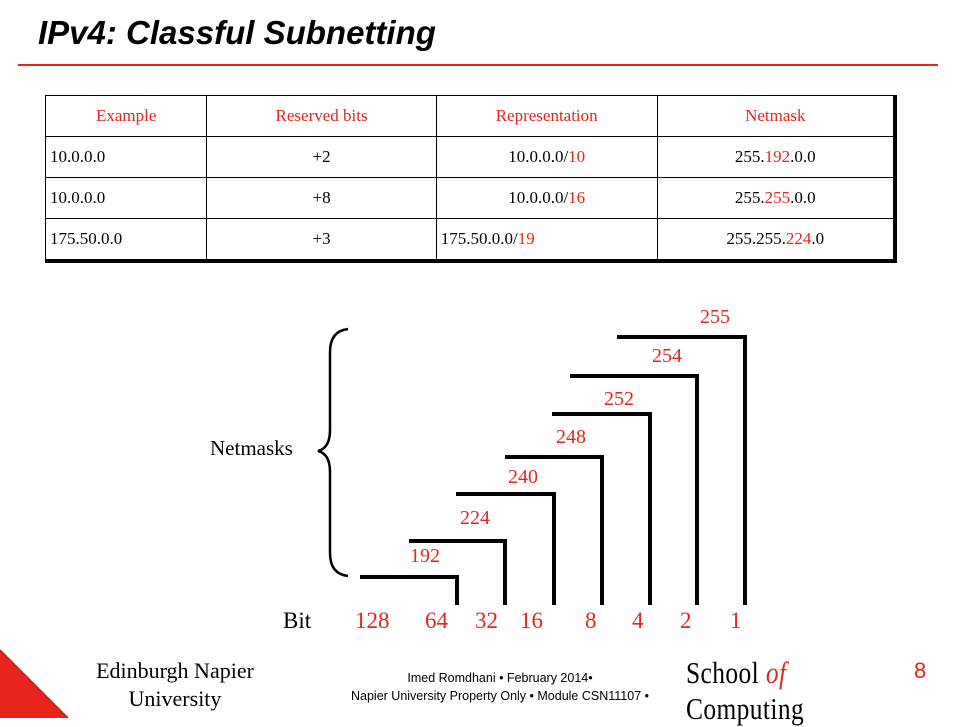 This screenshot has height=727, width=960. Describe the element at coordinates (333, 452) in the screenshot. I see `netmasks-brace` at that location.